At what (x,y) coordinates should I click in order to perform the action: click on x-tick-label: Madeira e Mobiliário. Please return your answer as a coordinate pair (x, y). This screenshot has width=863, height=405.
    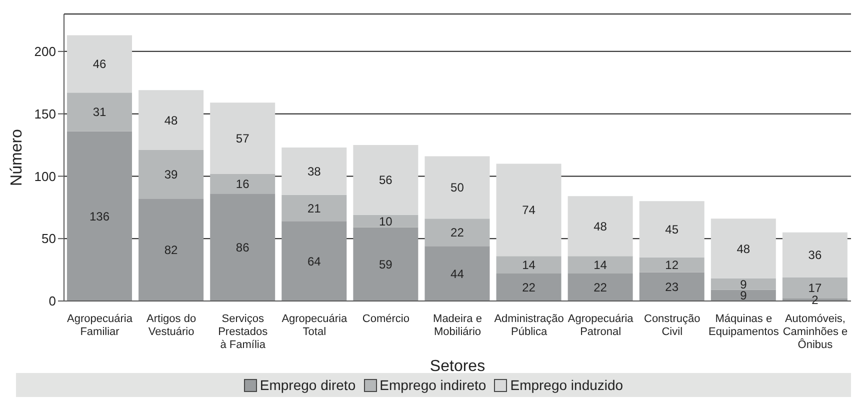
    Looking at the image, I should click on (457, 325).